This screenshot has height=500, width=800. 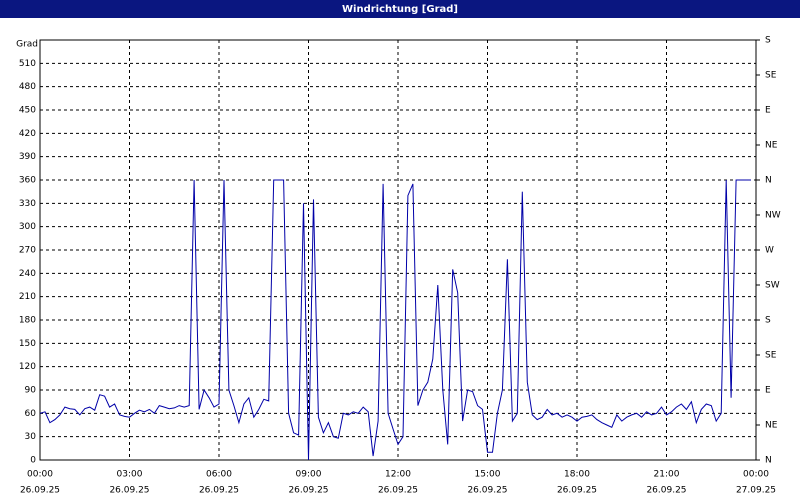 What do you see at coordinates (27, 344) in the screenshot?
I see `y-tick-label: 150` at bounding box center [27, 344].